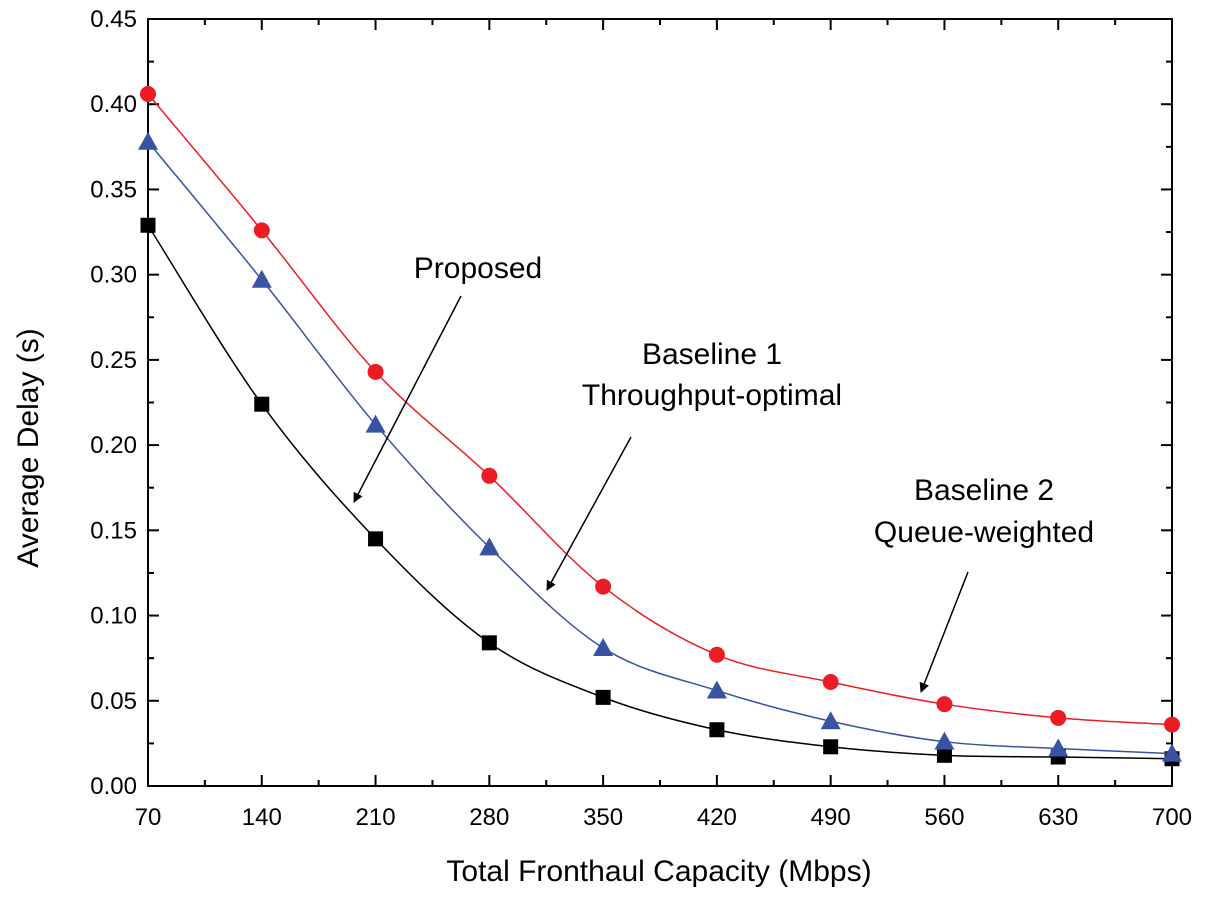  Describe the element at coordinates (489, 817) in the screenshot. I see `x-tick-label: 280` at that location.